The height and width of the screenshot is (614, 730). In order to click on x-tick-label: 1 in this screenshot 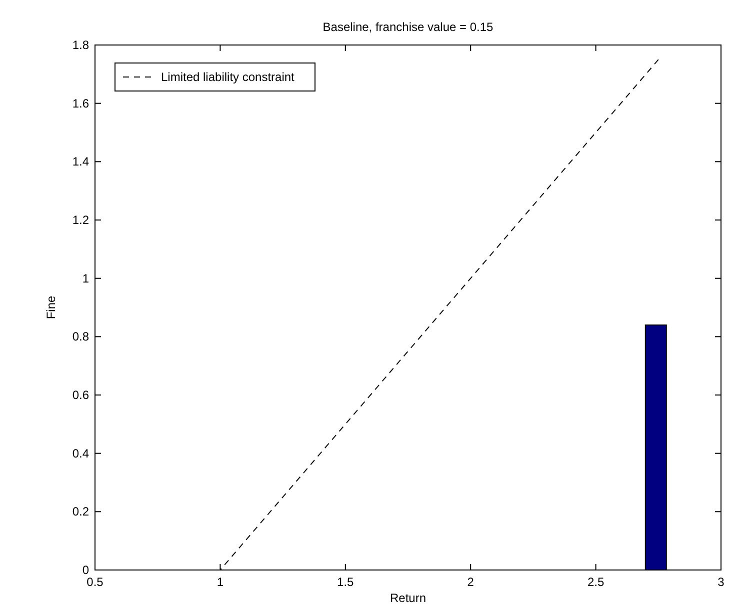, I will do `click(220, 582)`.